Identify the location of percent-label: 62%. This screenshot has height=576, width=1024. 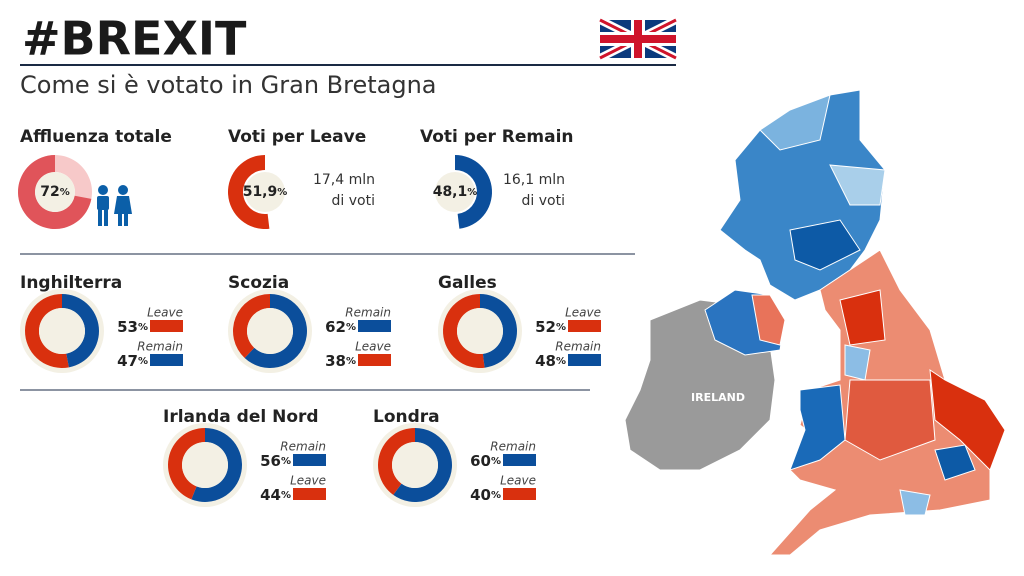
(340, 327).